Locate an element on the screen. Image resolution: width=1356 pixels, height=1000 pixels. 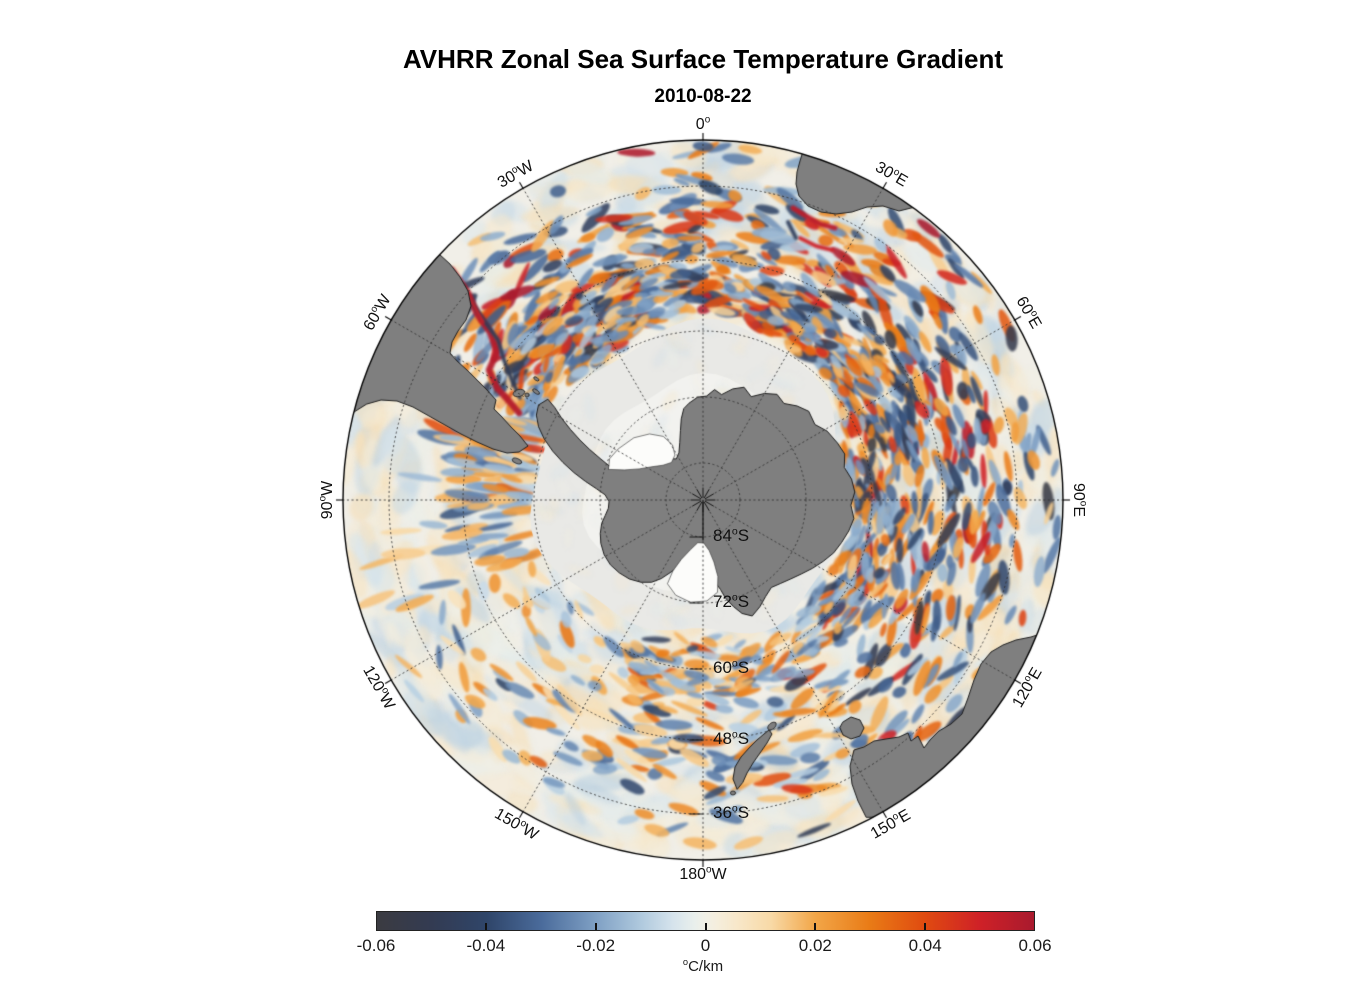
colorbar-tick-label-3: 0 is located at coordinates (705, 945).